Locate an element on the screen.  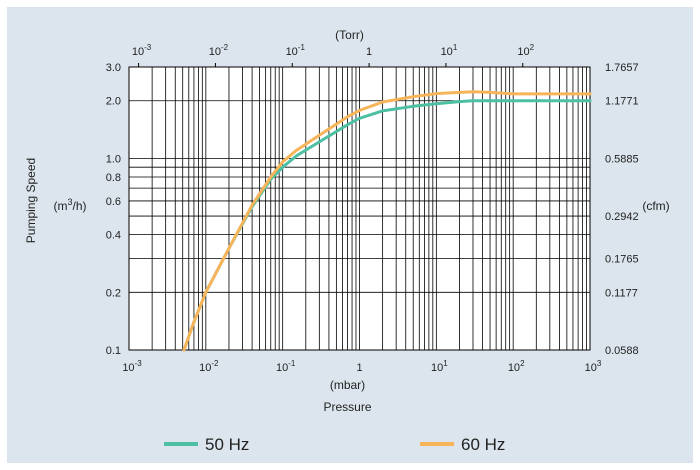
y-tick-label-right: 1.7657 is located at coordinates (622, 68).